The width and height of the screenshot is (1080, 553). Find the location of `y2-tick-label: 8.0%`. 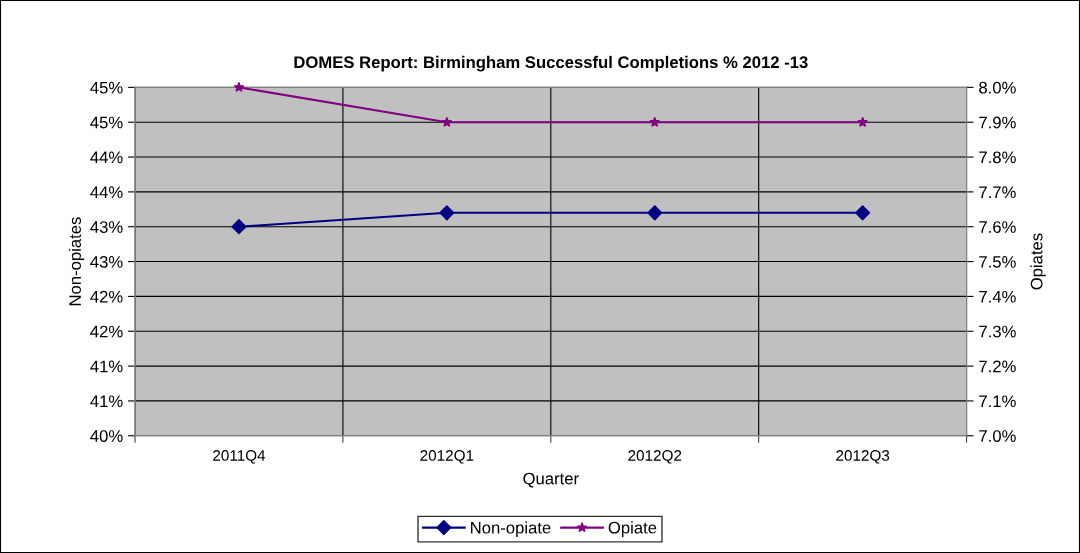

y2-tick-label: 8.0% is located at coordinates (997, 87).